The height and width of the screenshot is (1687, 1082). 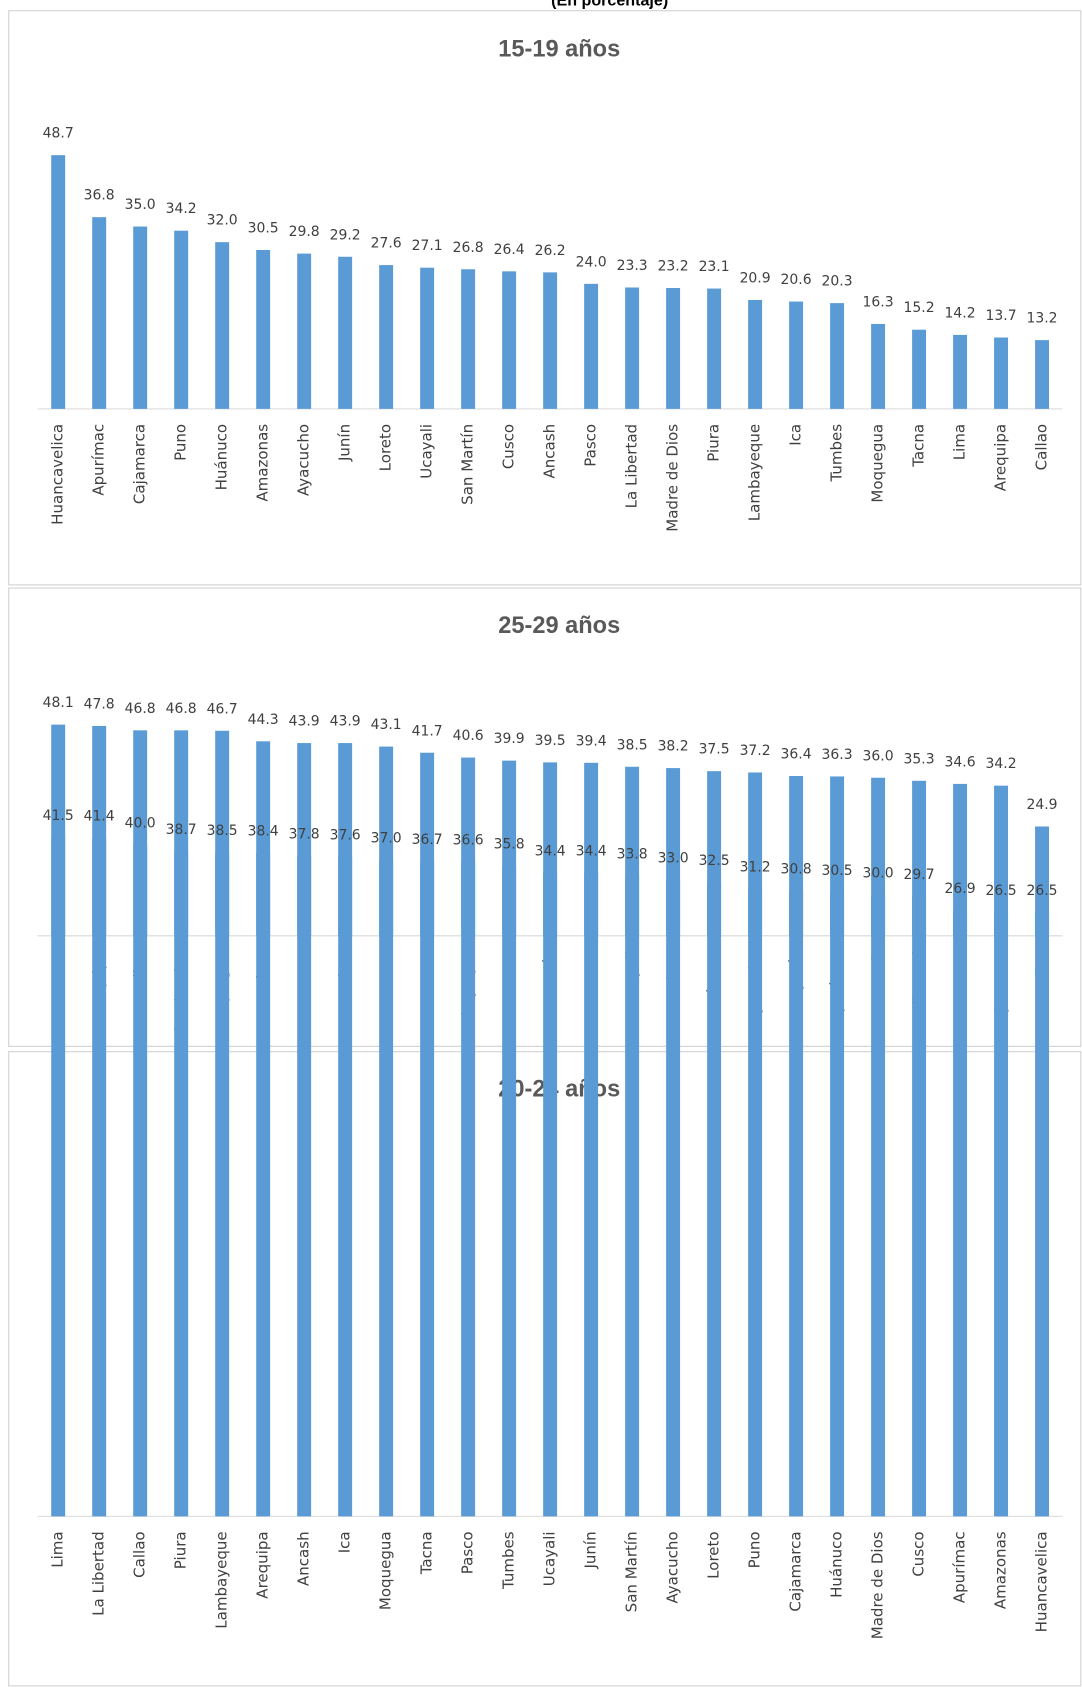 What do you see at coordinates (468, 841) in the screenshot?
I see `value-label: 36.6` at bounding box center [468, 841].